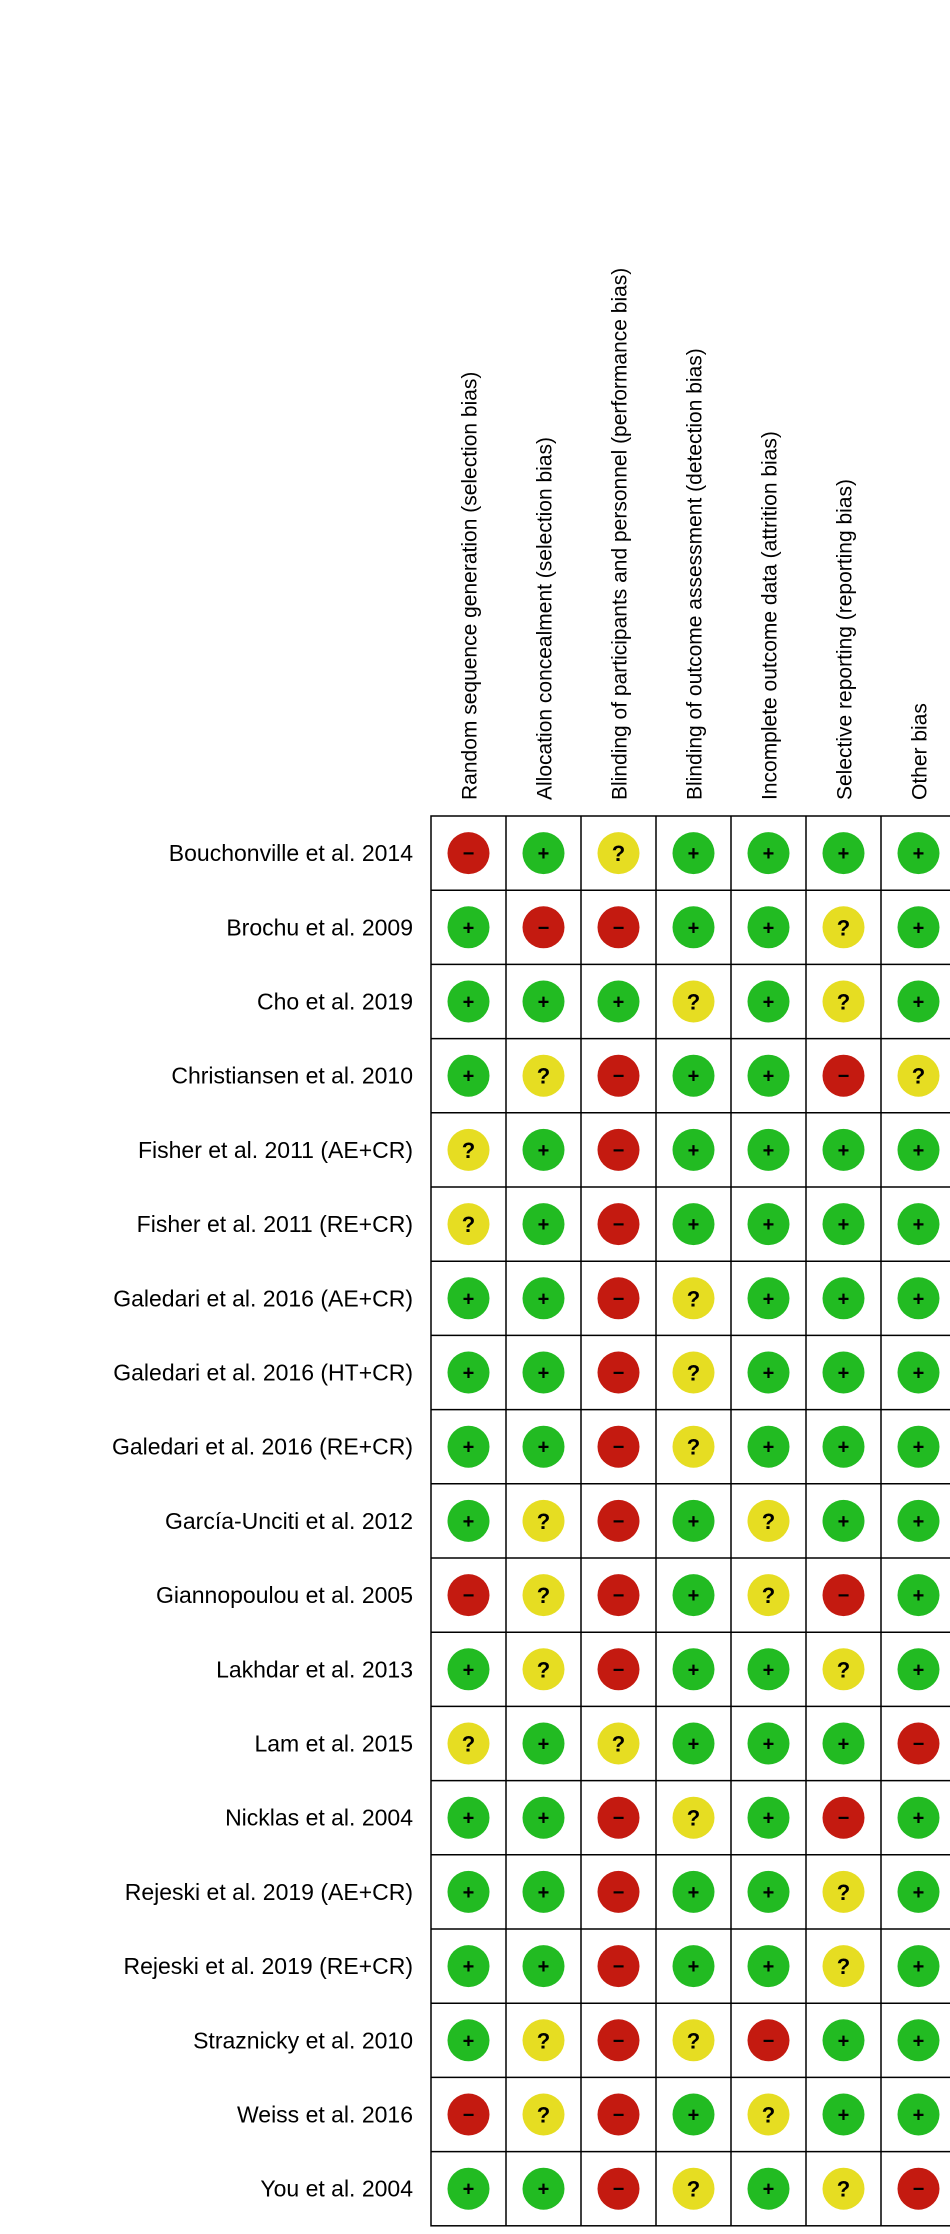 This screenshot has width=950, height=2234. What do you see at coordinates (314, 1669) in the screenshot?
I see `study-label: Lakhdar et al. 2013` at bounding box center [314, 1669].